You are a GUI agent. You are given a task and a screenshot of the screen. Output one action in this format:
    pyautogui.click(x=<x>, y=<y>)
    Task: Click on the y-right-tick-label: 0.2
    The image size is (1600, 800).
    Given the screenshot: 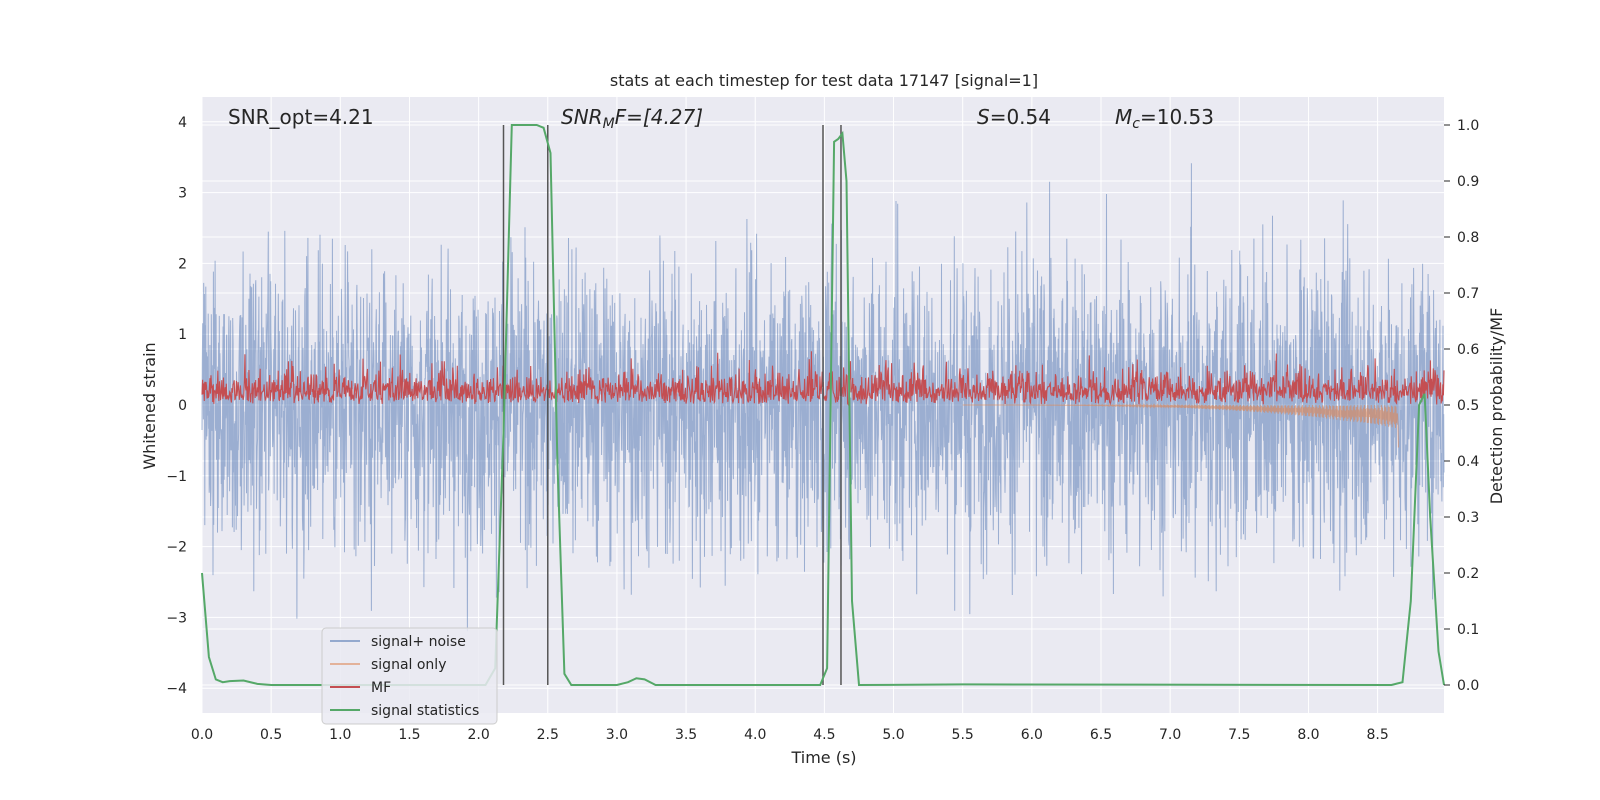 What is the action you would take?
    pyautogui.click(x=1468, y=574)
    